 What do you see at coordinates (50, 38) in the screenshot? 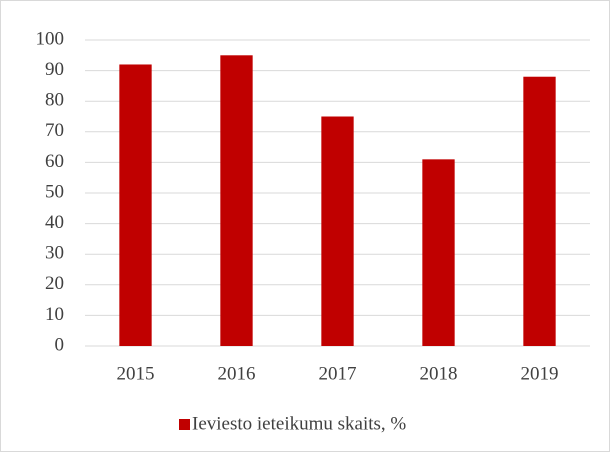
I see `y-tick-label: 100` at bounding box center [50, 38].